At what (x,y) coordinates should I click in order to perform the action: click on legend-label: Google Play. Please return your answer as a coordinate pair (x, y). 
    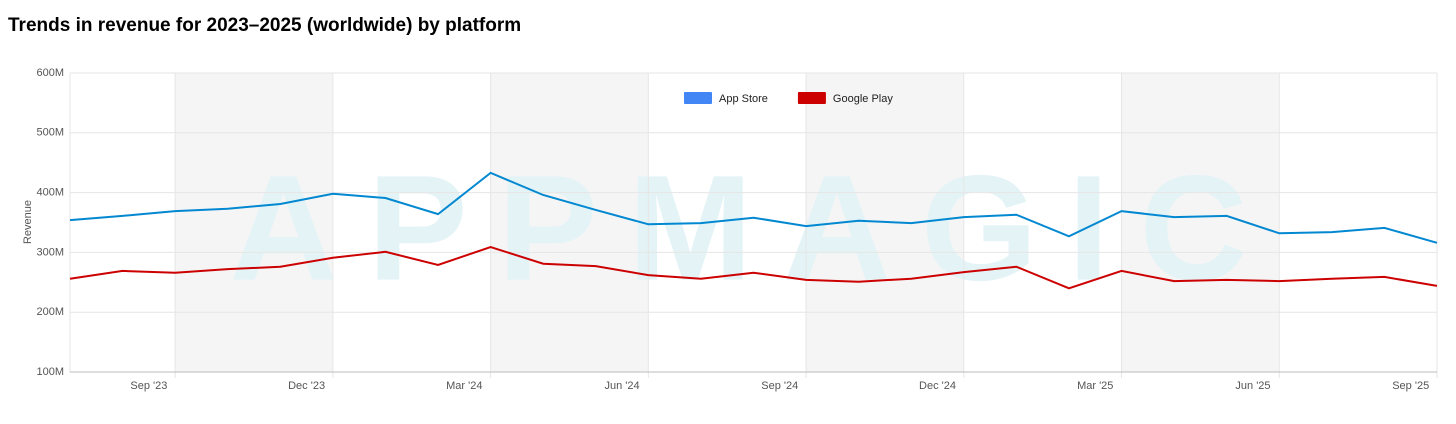
    Looking at the image, I should click on (863, 99).